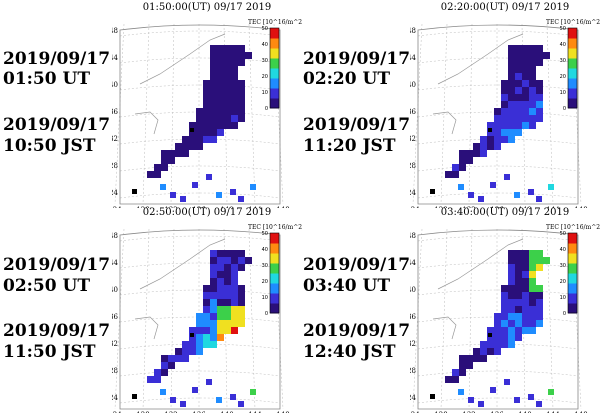 This screenshot has width=600, height=413. I want to click on ut-date-1: 2019/09/17, so click(57, 59).